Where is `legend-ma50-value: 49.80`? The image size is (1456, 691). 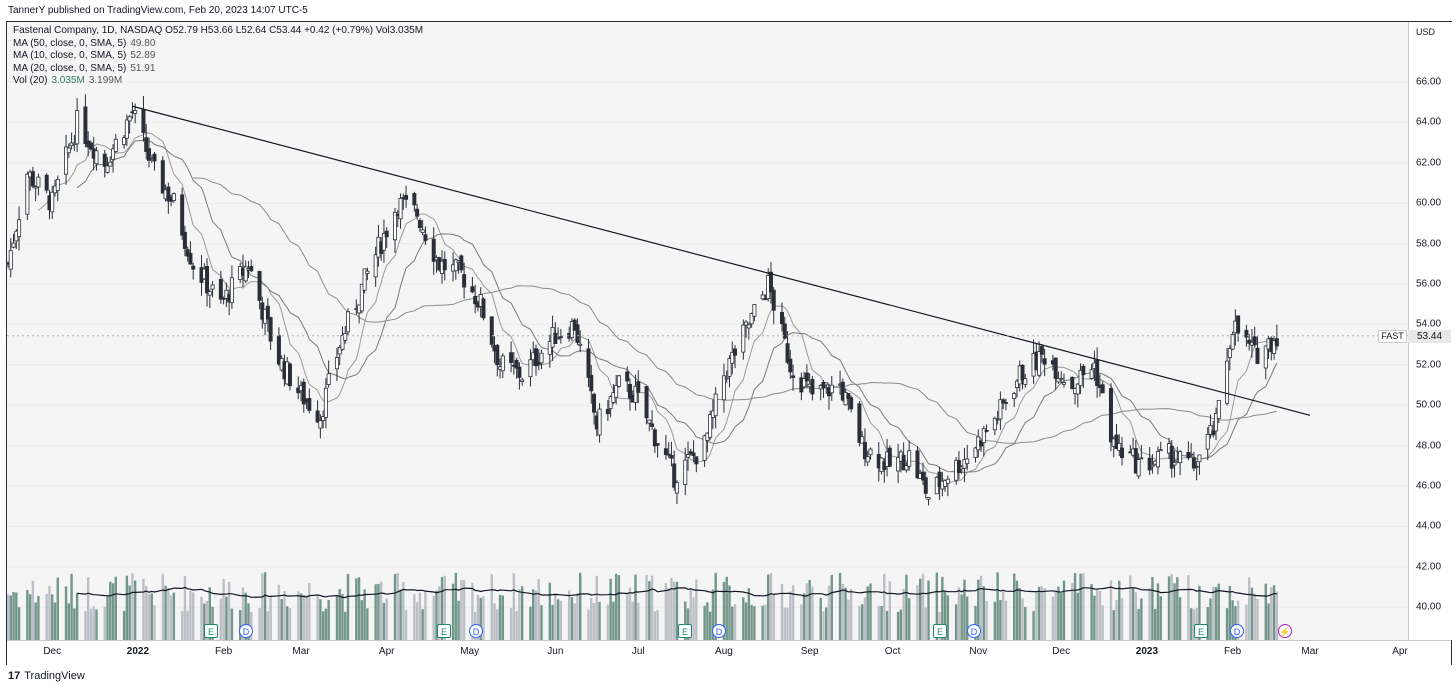 legend-ma50-value: 49.80 is located at coordinates (143, 43).